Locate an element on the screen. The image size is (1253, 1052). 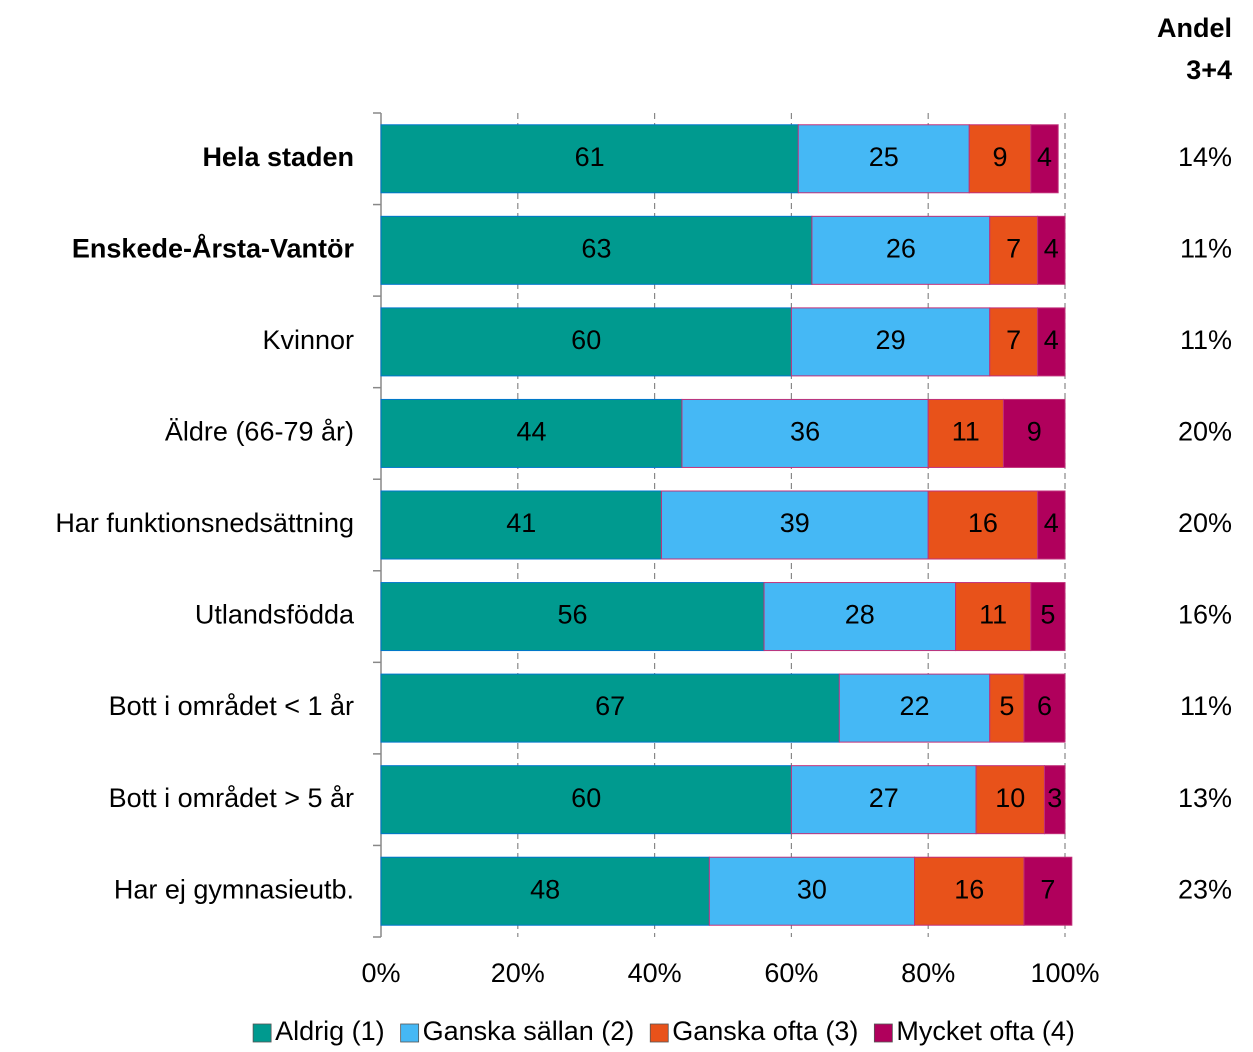
data-label: 63 is located at coordinates (596, 248).